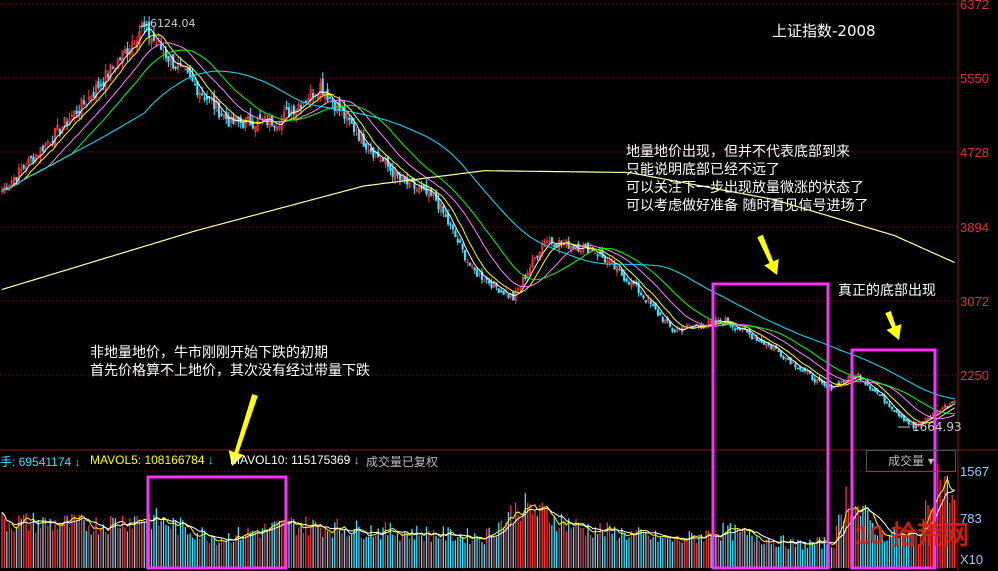 This screenshot has height=571, width=998. Describe the element at coordinates (974, 375) in the screenshot. I see `price-tick: 2250` at that location.